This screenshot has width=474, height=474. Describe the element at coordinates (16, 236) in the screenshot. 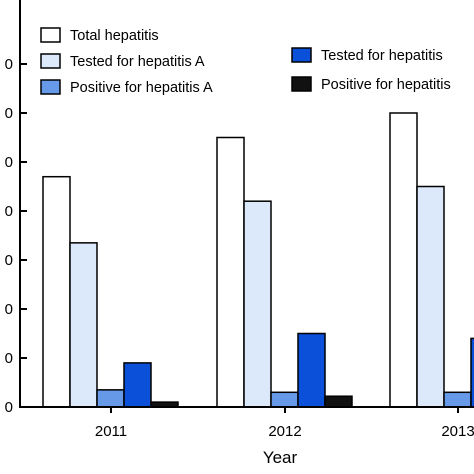

I see `y-axis-ticks: 0 0 0 0 0 0 0 0` at that location.